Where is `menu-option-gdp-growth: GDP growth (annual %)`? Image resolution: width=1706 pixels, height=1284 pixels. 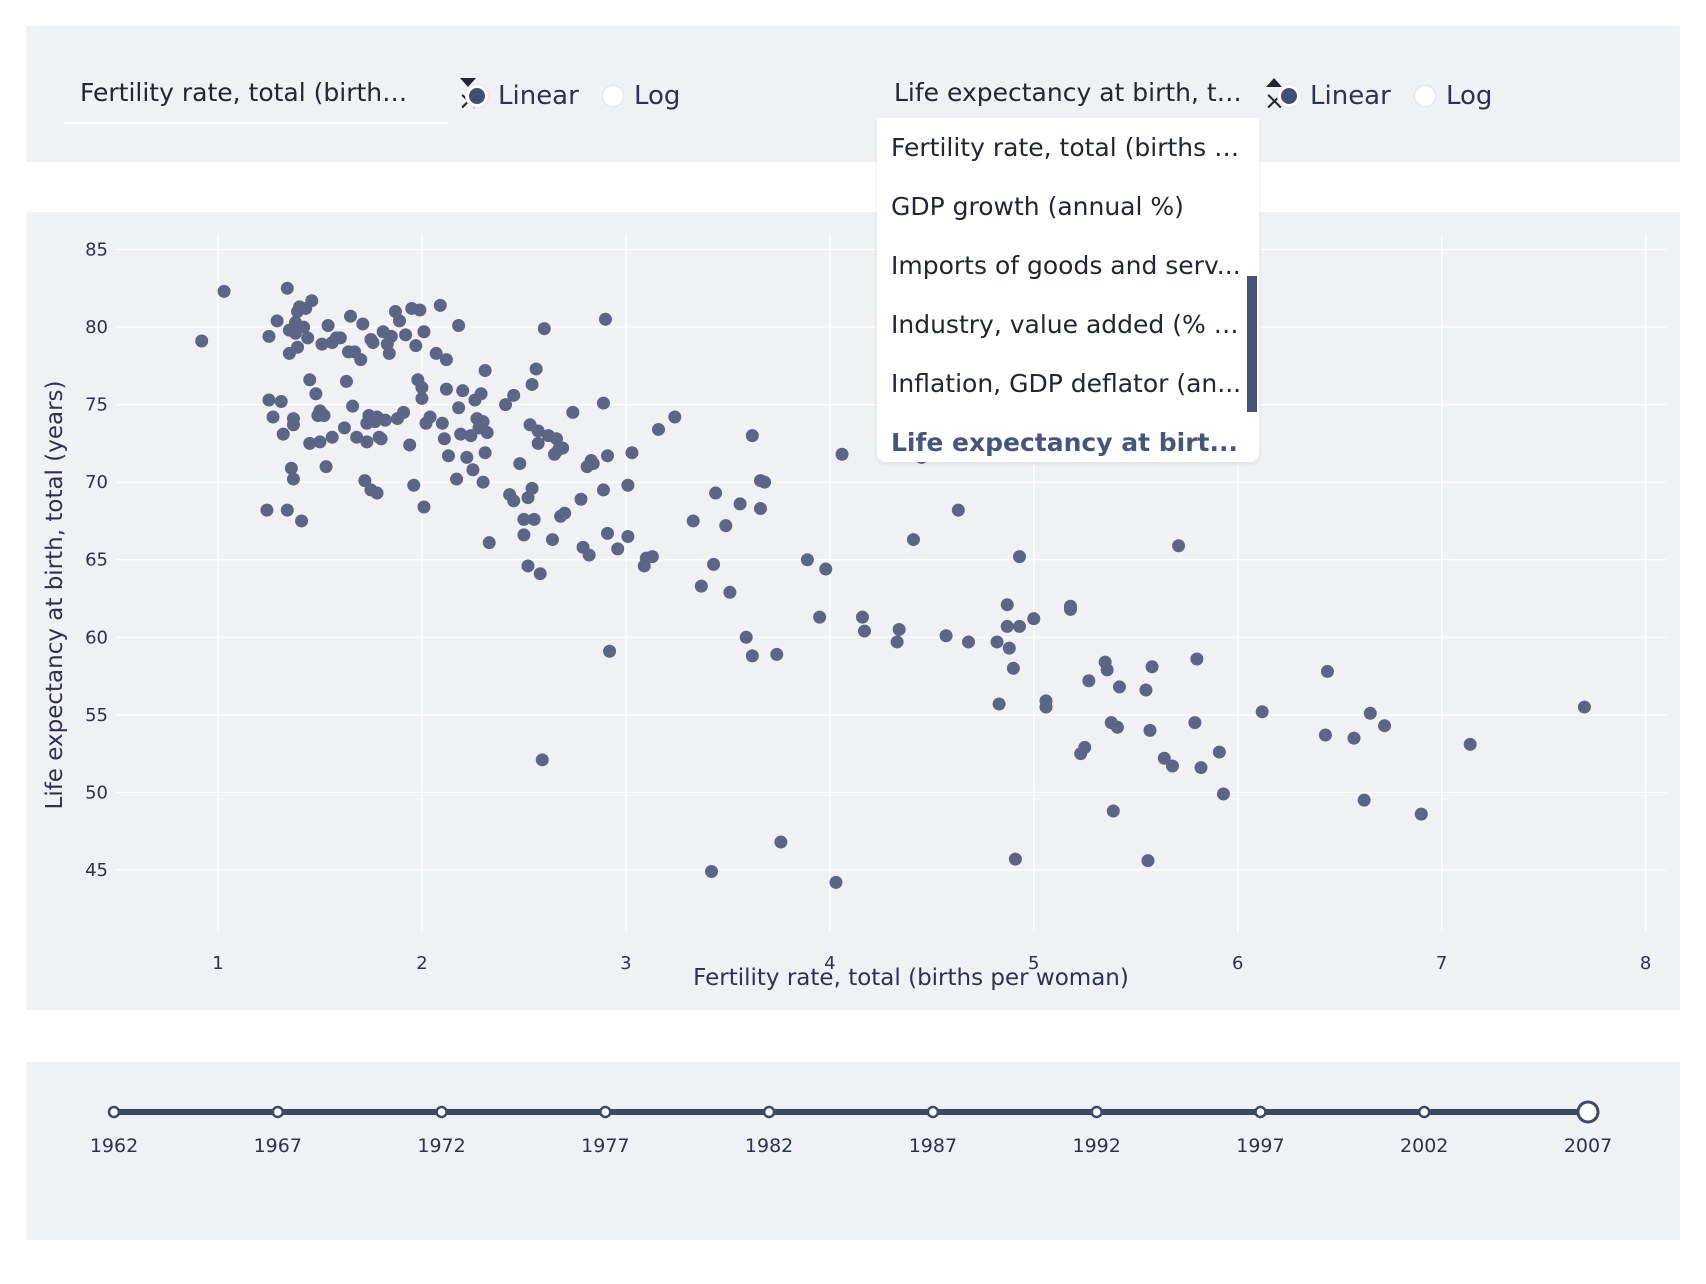 menu-option-gdp-growth: GDP growth (annual %) is located at coordinates (1037, 206).